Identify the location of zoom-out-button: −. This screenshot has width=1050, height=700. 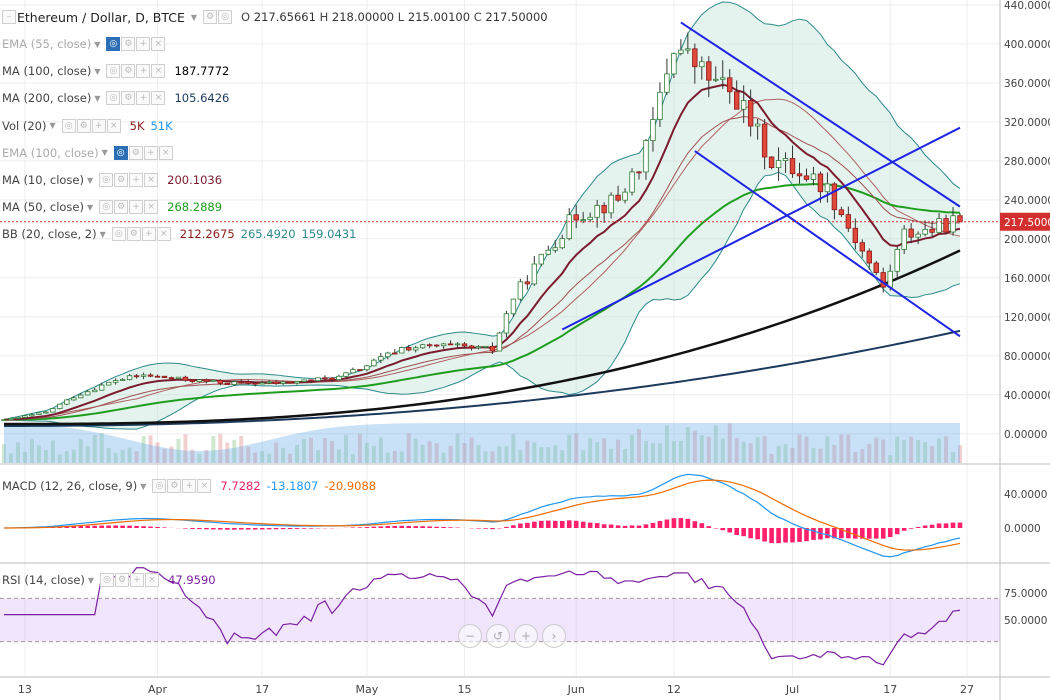
(470, 636).